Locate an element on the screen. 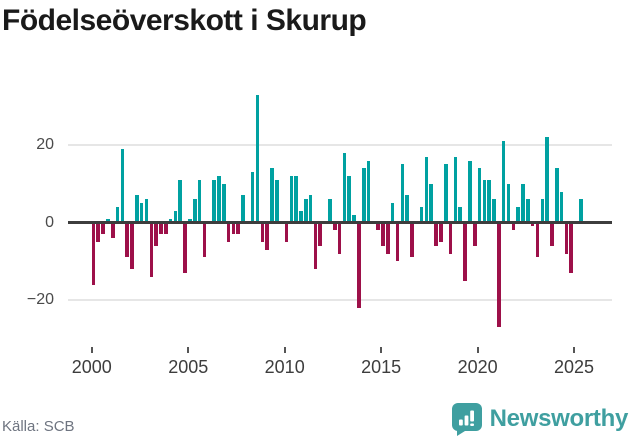 This screenshot has width=631, height=439. bar-2003Q4 is located at coordinates (166, 228).